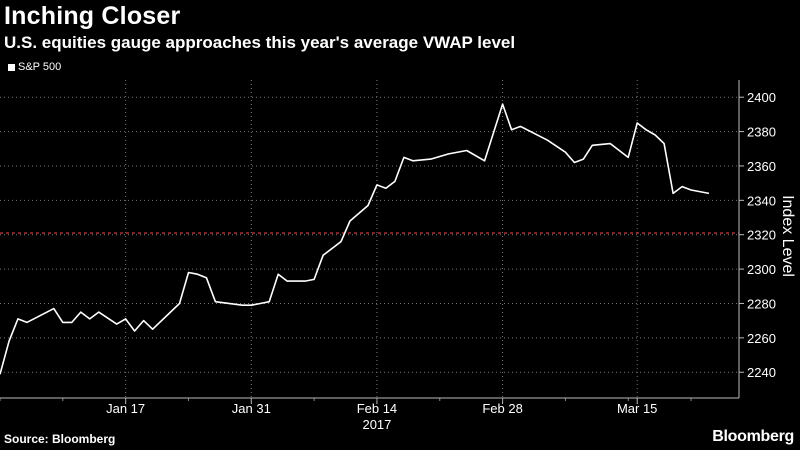  Describe the element at coordinates (40, 67) in the screenshot. I see `legend-label: S&P 500` at that location.